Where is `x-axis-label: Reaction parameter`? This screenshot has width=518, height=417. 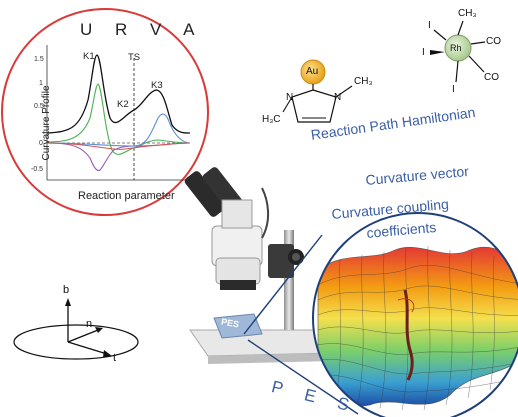
x-axis-label: Reaction parameter is located at coordinates (126, 196).